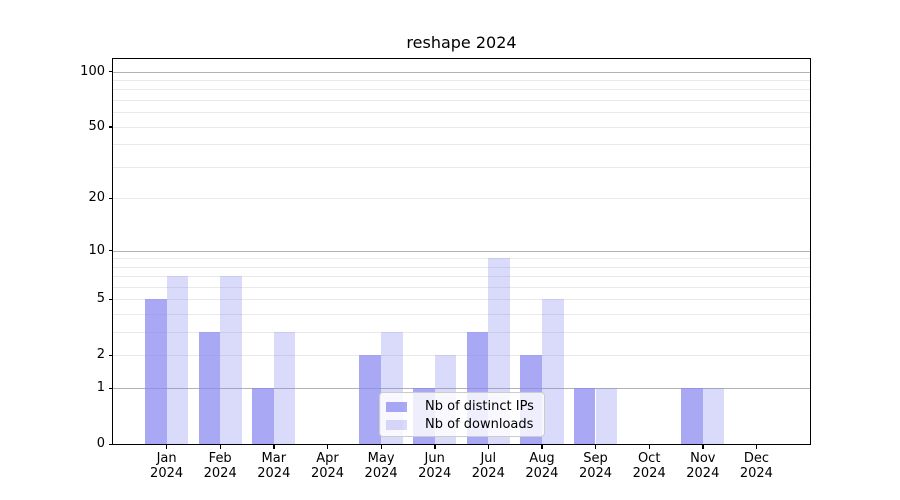 The image size is (900, 500). I want to click on legend: Nb of distinct IPs Nb of downloads, so click(462, 414).